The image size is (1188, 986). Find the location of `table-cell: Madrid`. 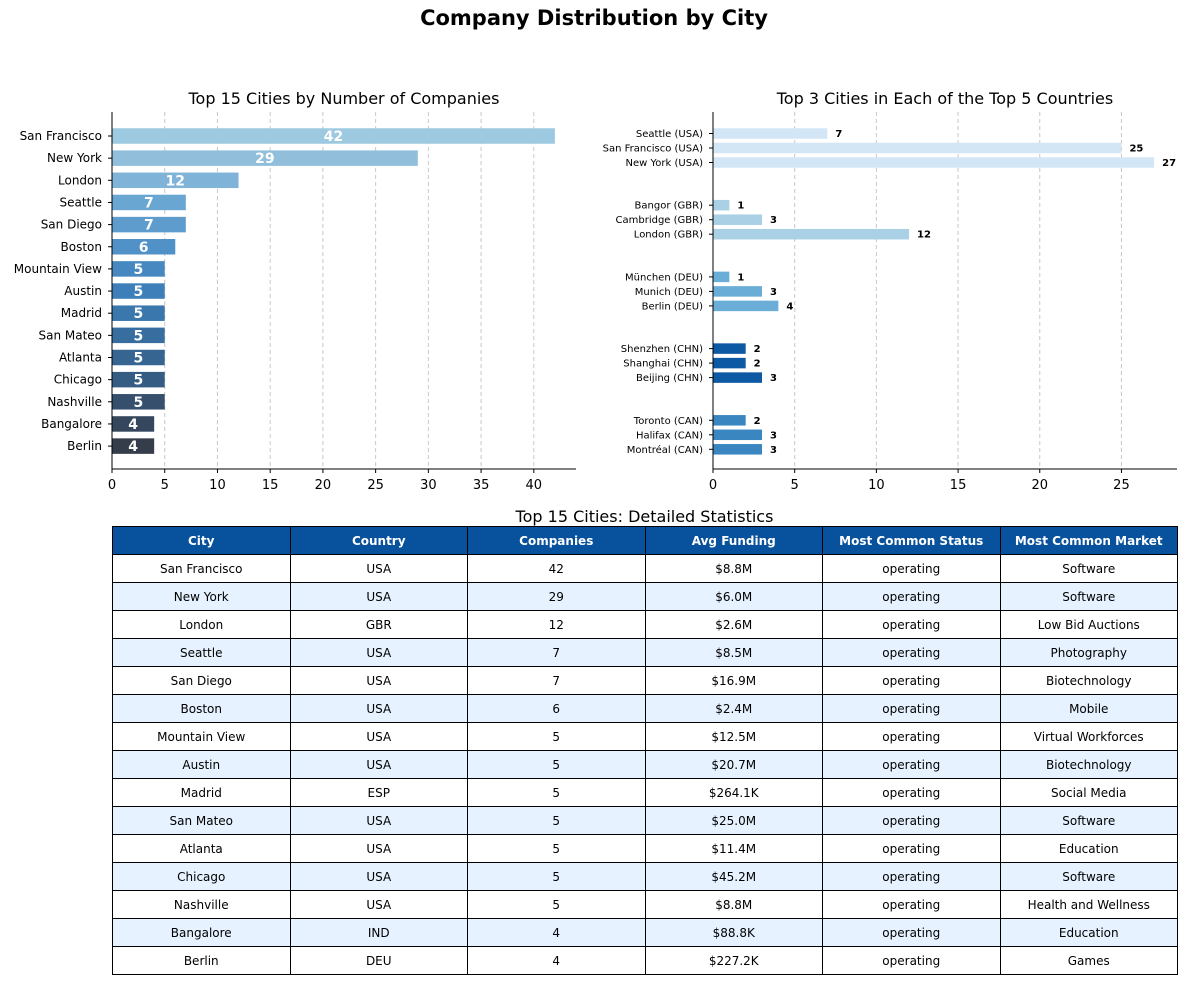

table-cell: Madrid is located at coordinates (201, 792).